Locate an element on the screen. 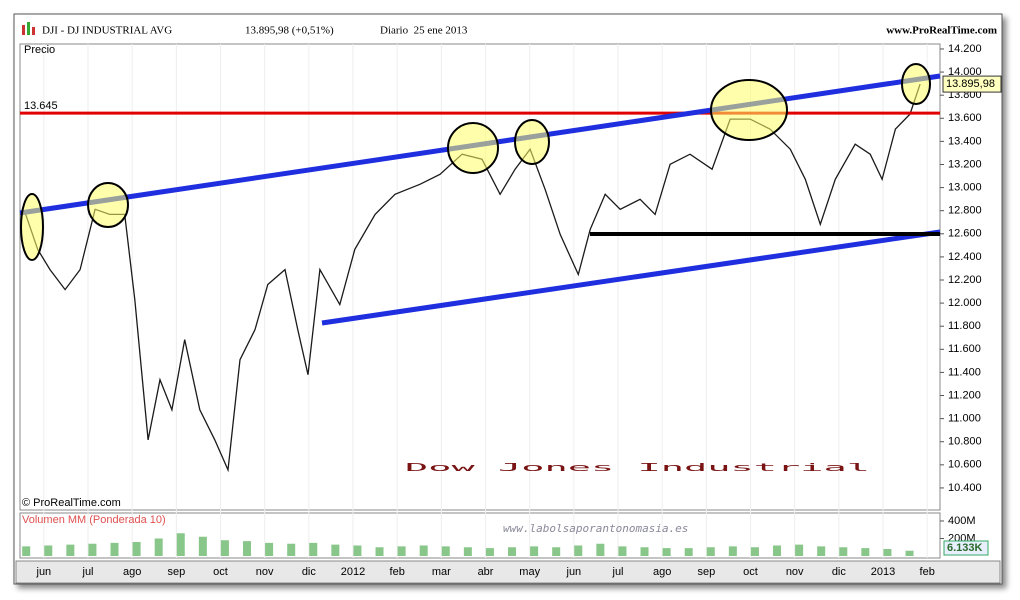  y-tick-label: 400M is located at coordinates (962, 521).